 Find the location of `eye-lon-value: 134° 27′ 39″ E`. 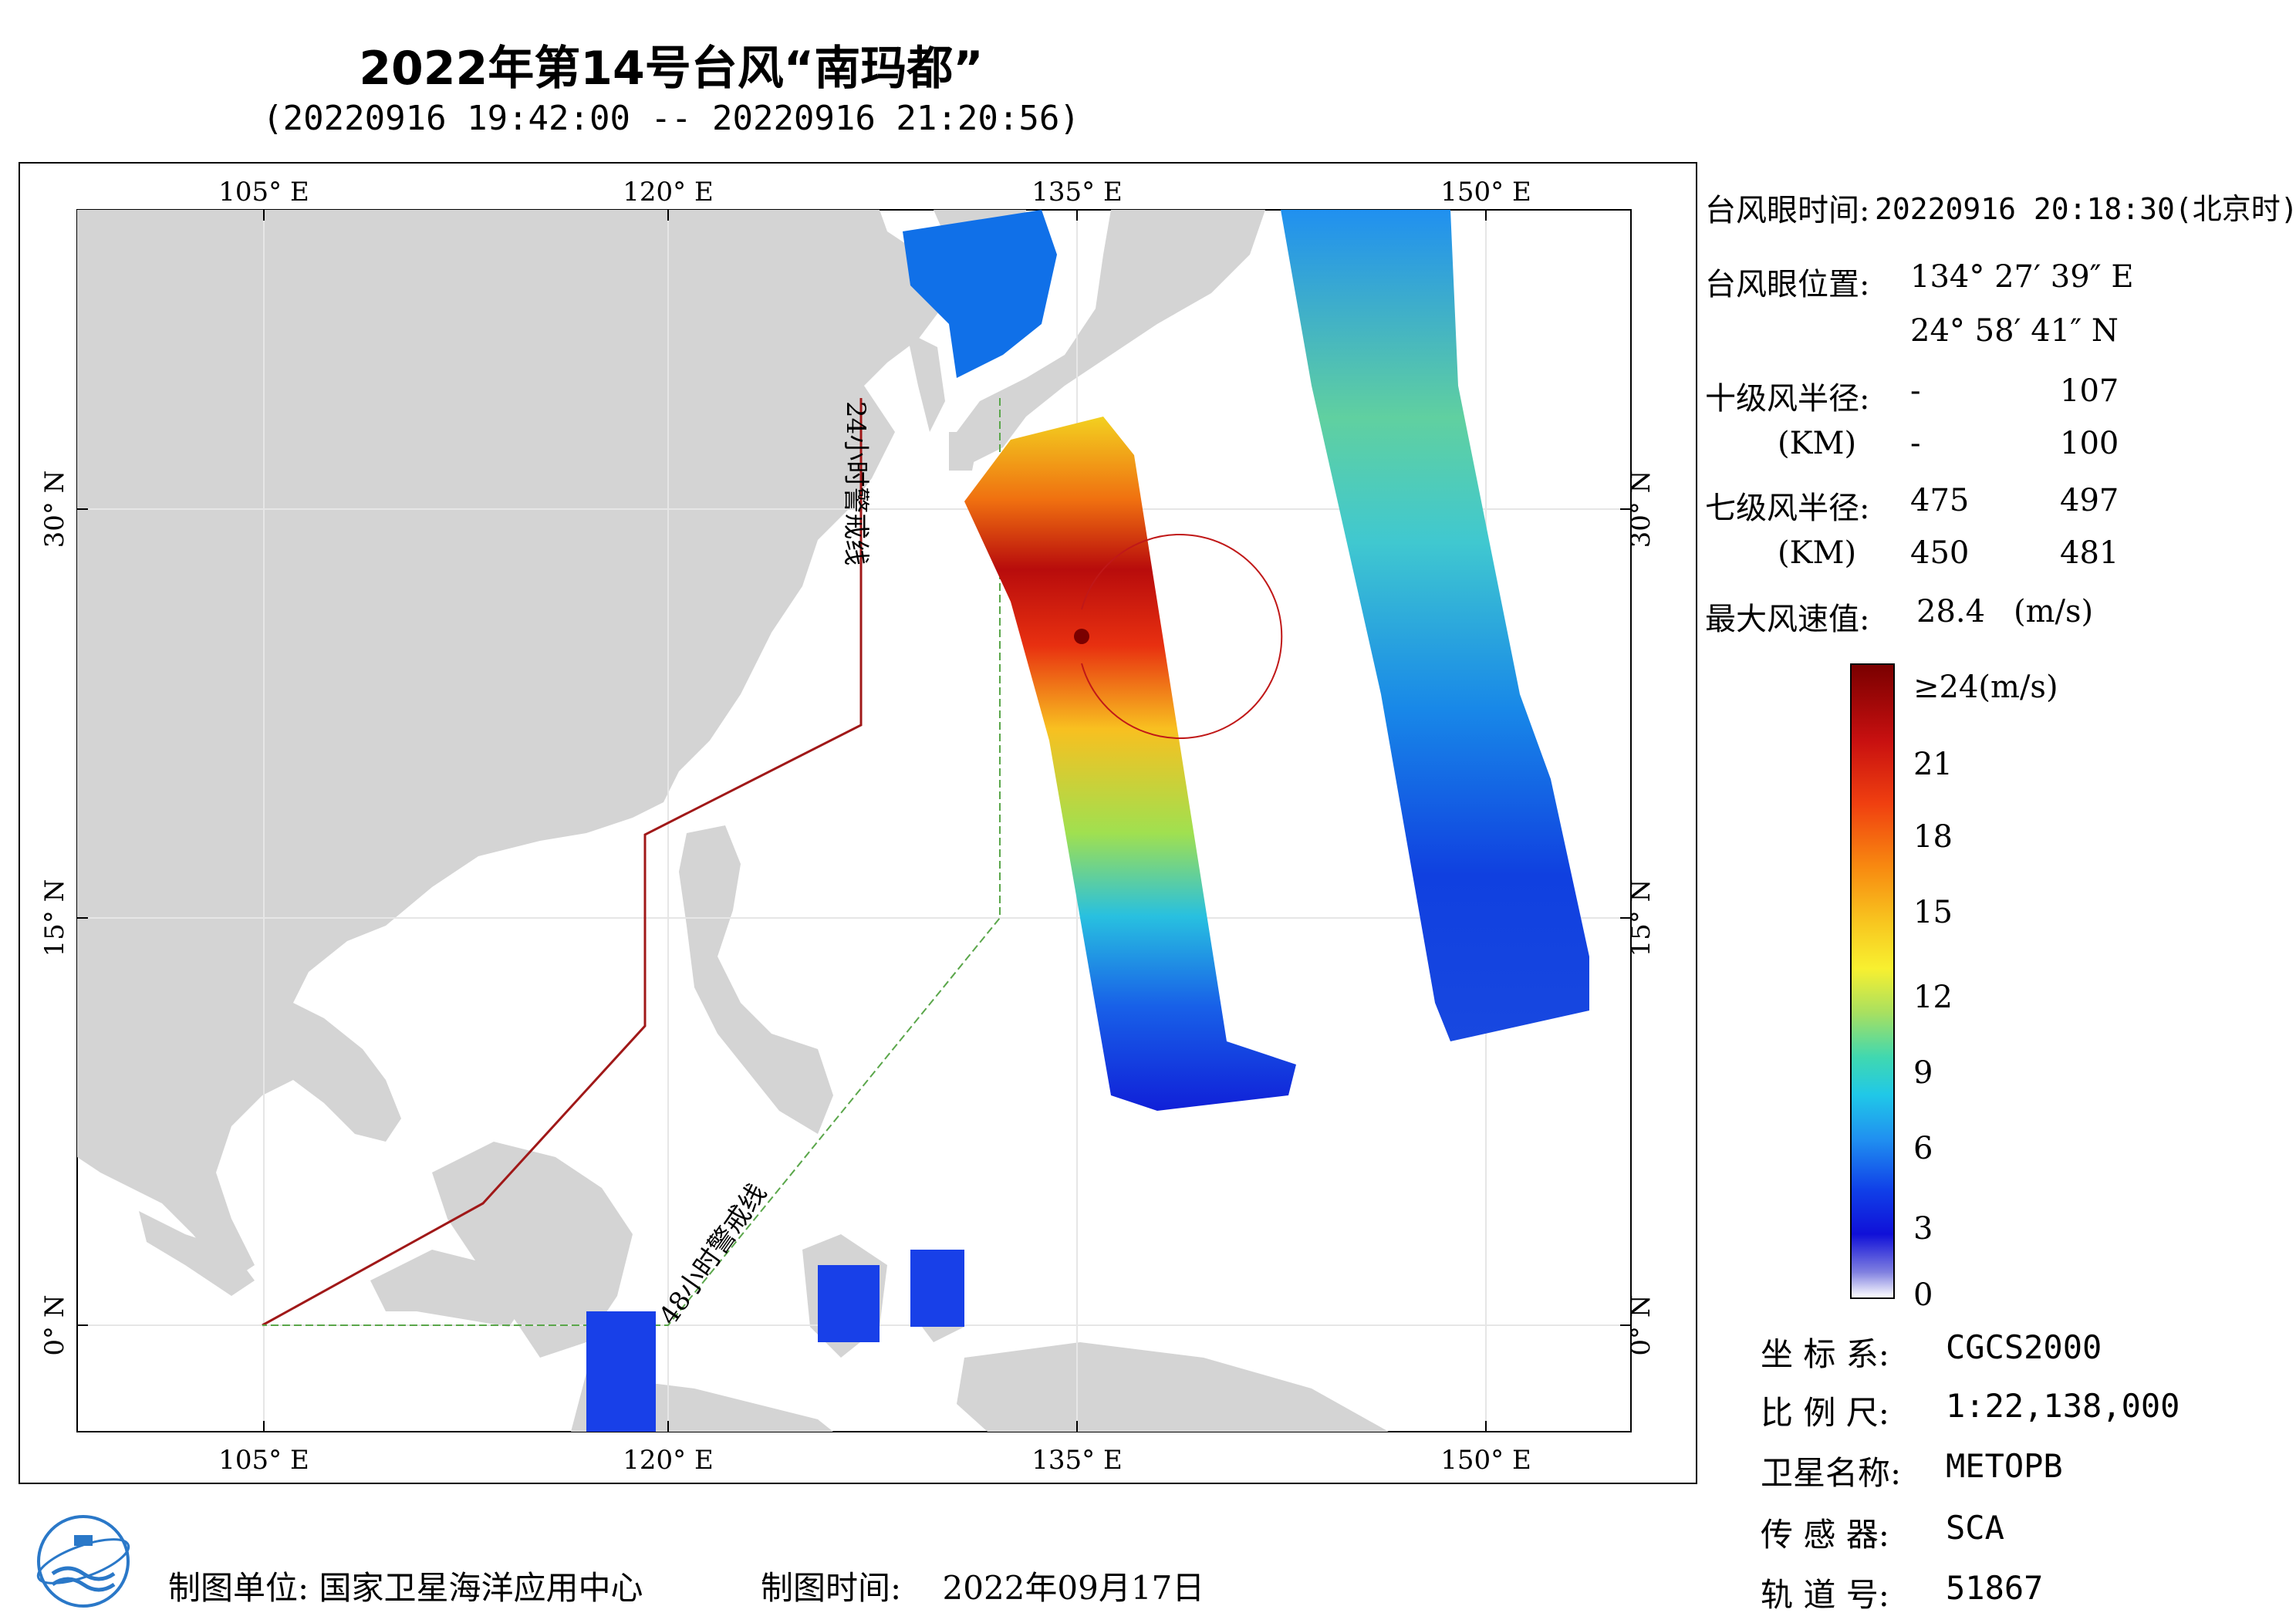

eye-lon-value: 134° 27′ 39″ E is located at coordinates (2022, 277).